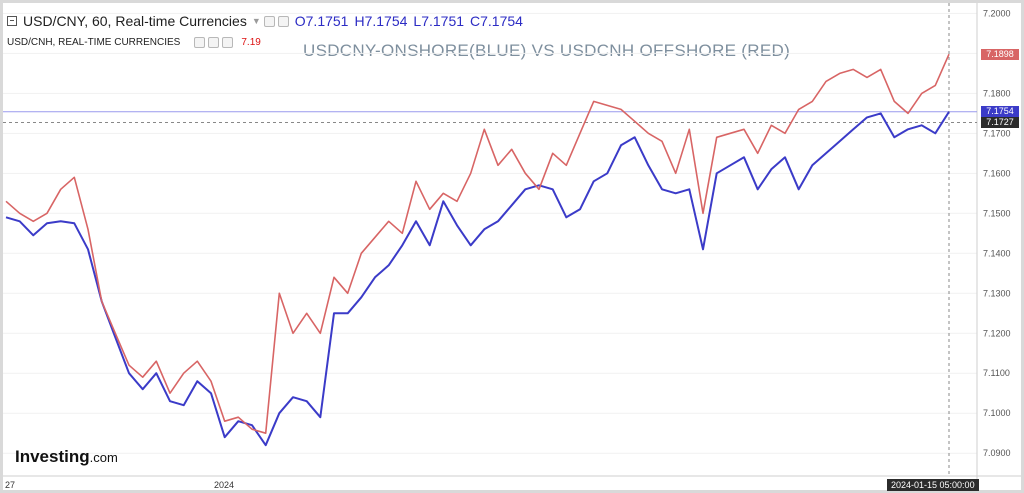 Image resolution: width=1024 pixels, height=493 pixels. What do you see at coordinates (119, 485) in the screenshot?
I see `time-axis: 27 2024` at bounding box center [119, 485].